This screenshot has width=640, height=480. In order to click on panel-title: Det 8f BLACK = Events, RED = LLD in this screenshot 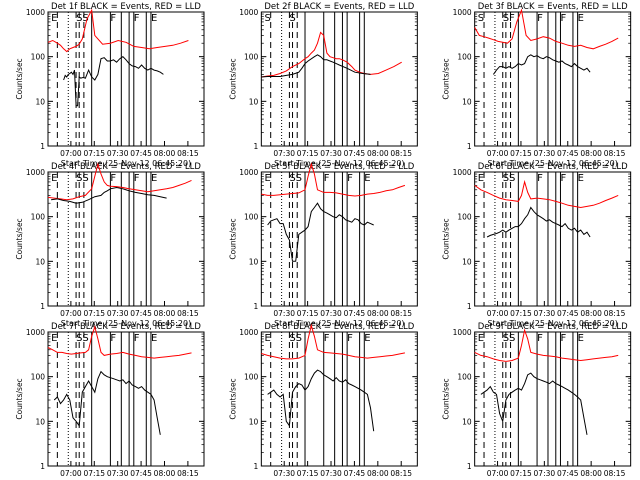, I will do `click(339, 327)`.